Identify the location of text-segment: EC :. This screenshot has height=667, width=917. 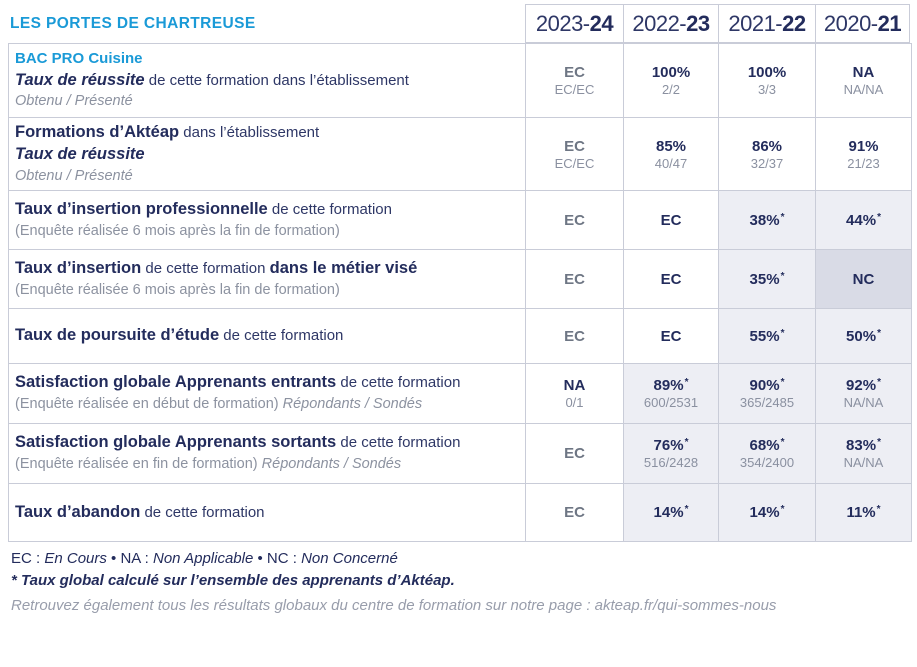
(28, 558).